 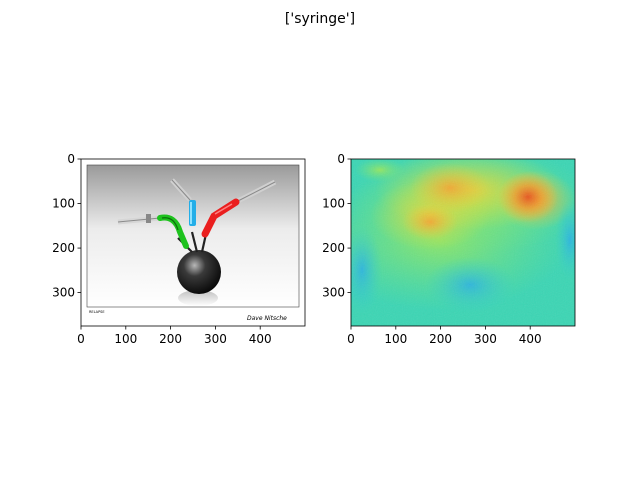 What do you see at coordinates (81, 339) in the screenshot?
I see `left-x-tick-label: 0` at bounding box center [81, 339].